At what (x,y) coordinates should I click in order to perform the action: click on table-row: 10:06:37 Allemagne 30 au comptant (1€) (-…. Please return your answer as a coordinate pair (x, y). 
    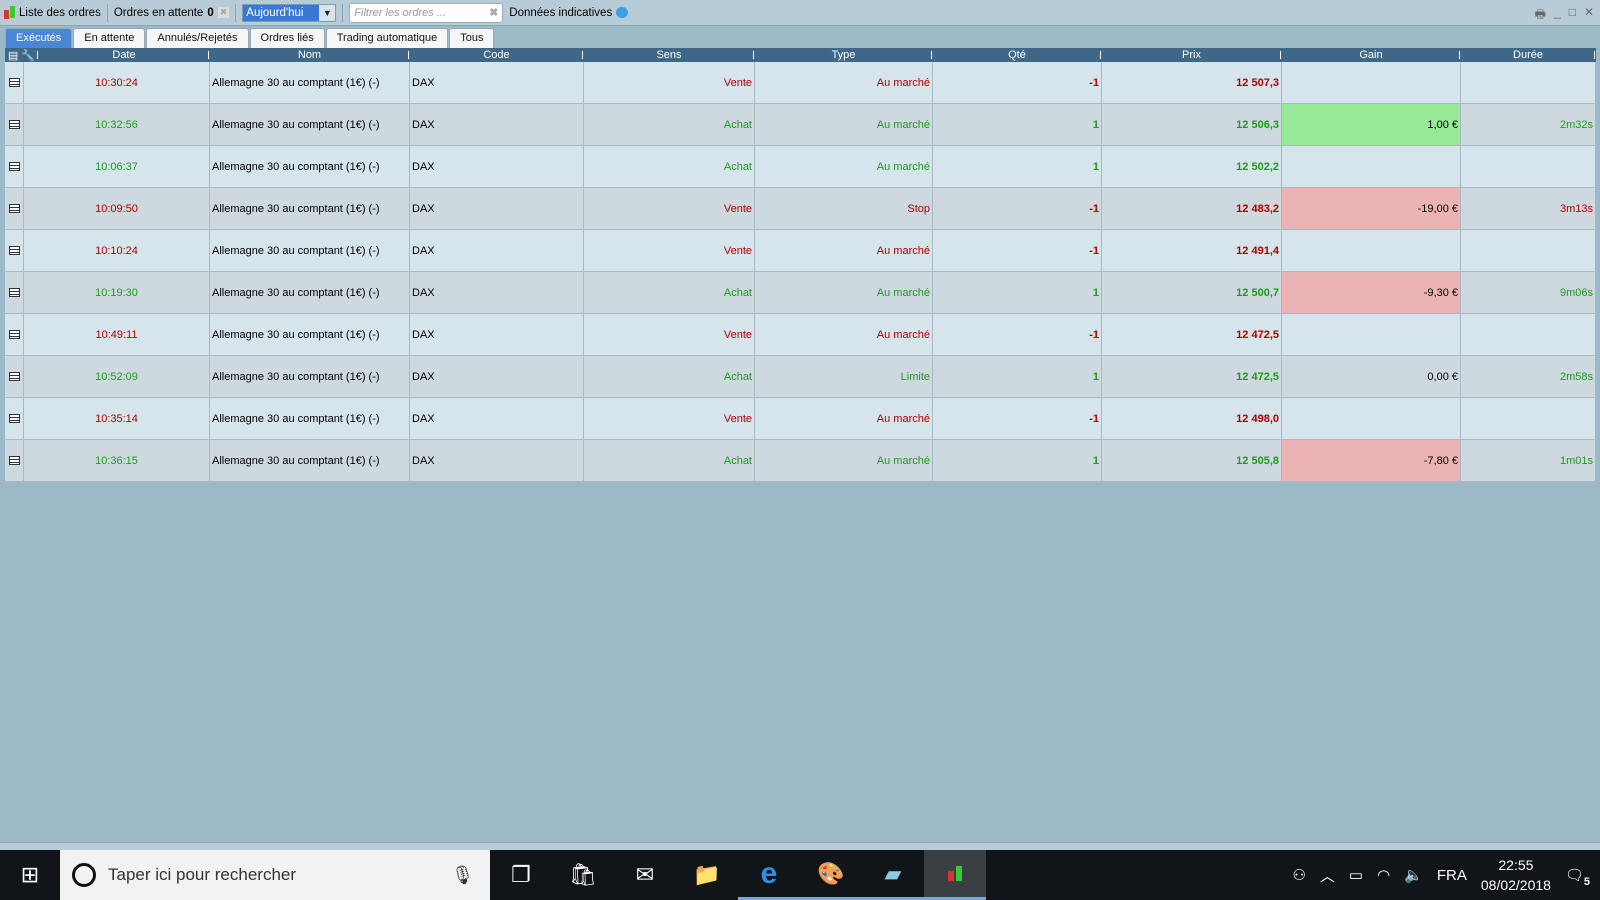
    Looking at the image, I should click on (800, 167).